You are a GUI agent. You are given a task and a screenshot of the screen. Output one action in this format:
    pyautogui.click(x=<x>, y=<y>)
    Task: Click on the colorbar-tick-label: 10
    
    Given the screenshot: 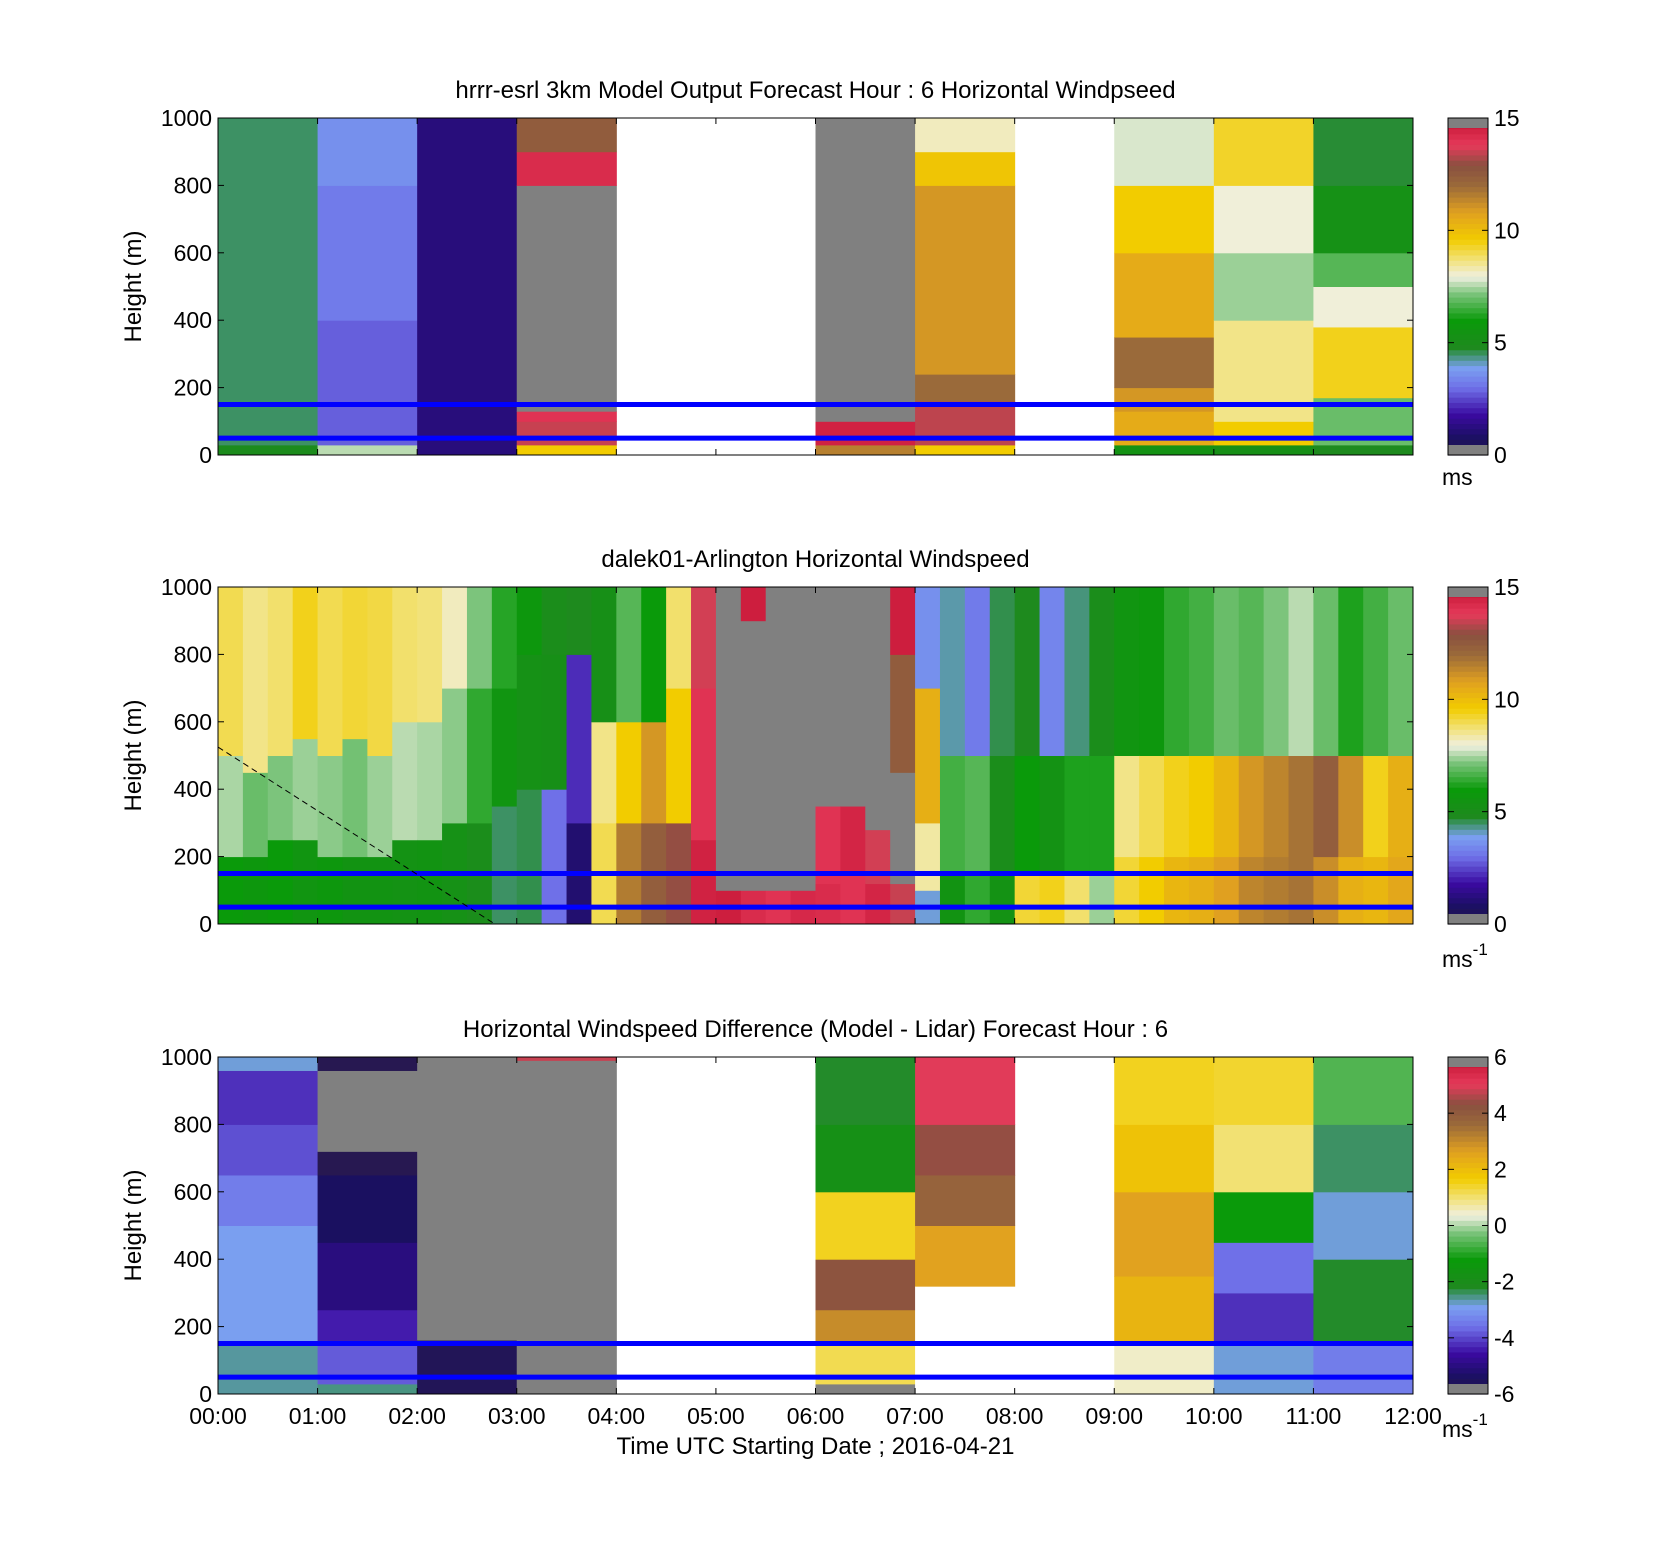 What is the action you would take?
    pyautogui.click(x=1507, y=230)
    